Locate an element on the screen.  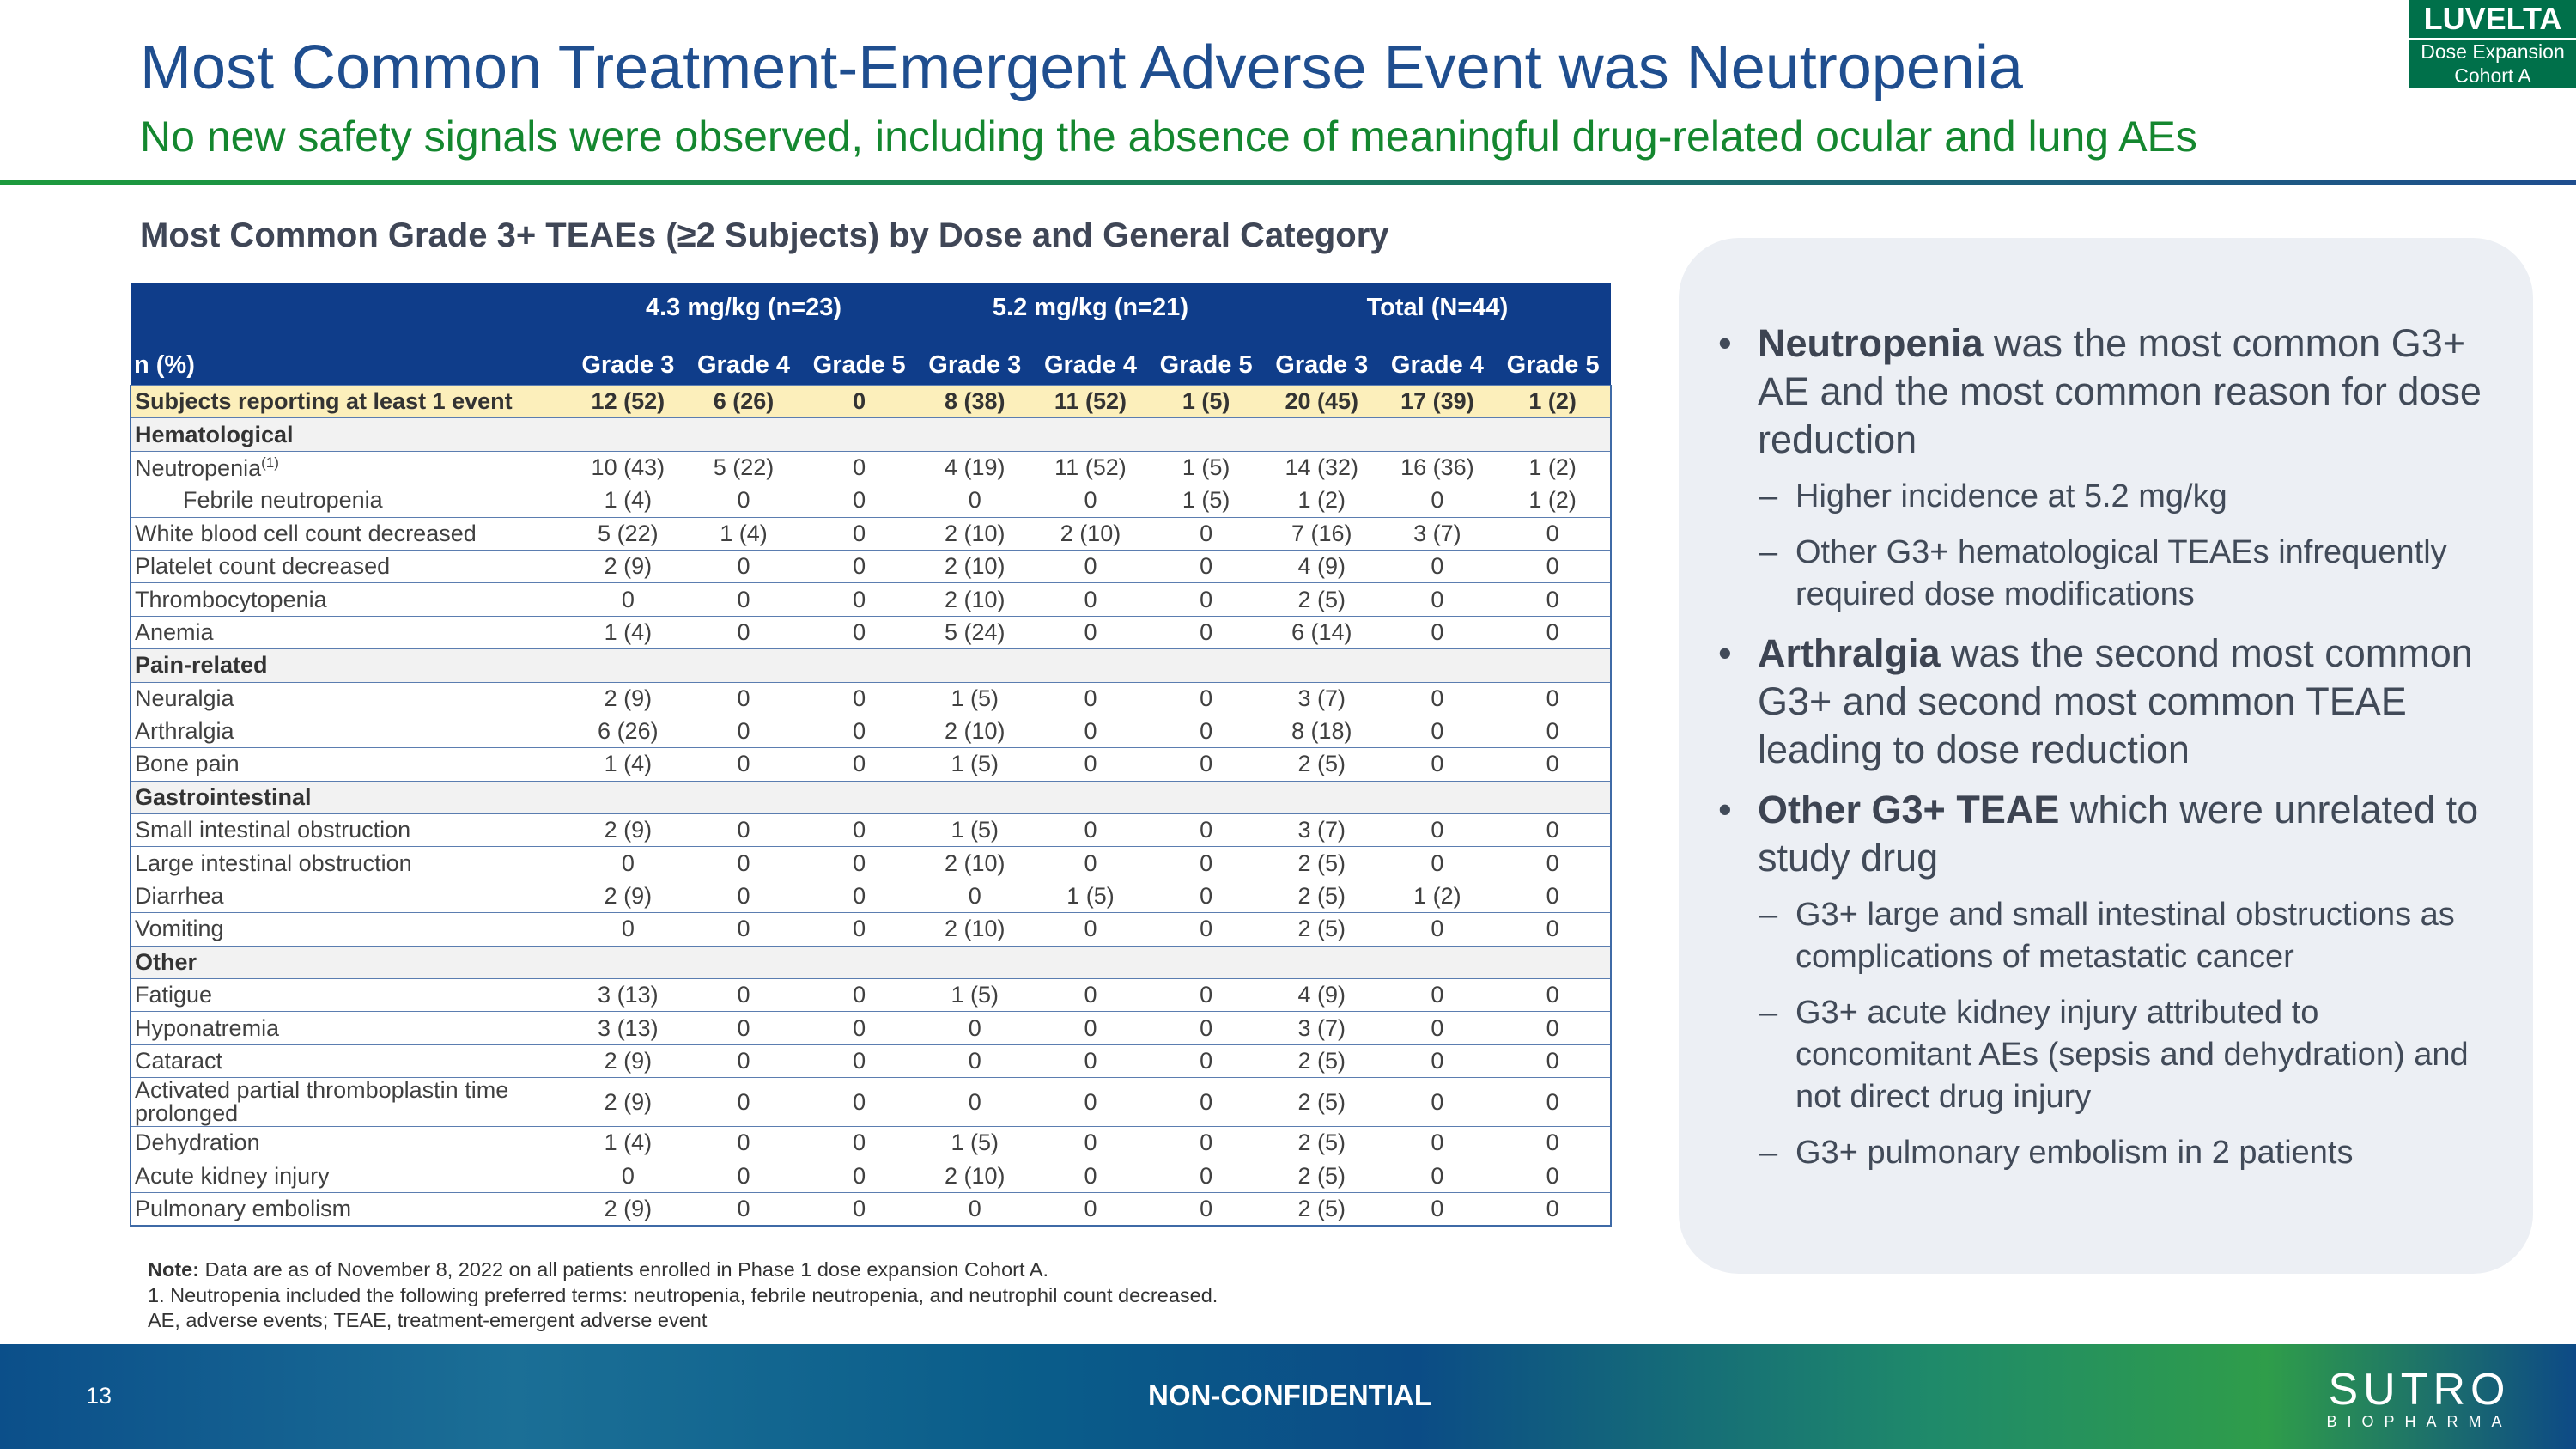
table-row: Bone pain 1 (4) 0 0 1 (5) 0 0 2 (5) 0 0 is located at coordinates (871, 764).